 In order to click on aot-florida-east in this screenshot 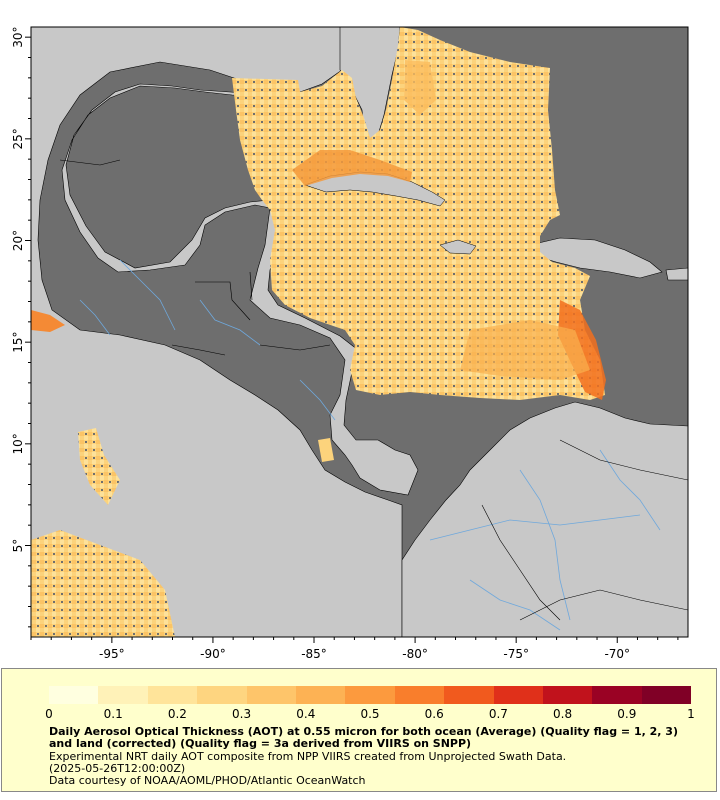, I will do `click(420, 87)`.